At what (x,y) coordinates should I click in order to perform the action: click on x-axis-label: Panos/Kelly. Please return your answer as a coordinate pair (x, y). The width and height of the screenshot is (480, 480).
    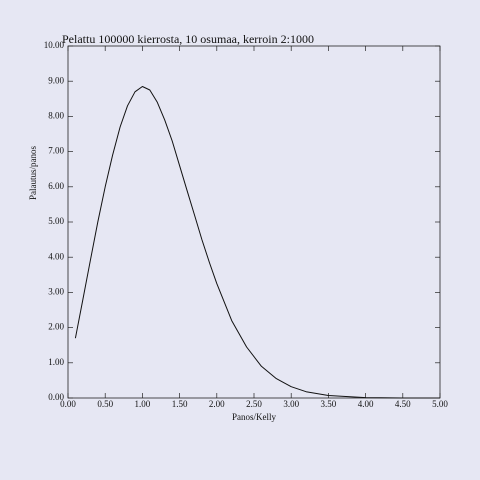
    Looking at the image, I should click on (254, 417).